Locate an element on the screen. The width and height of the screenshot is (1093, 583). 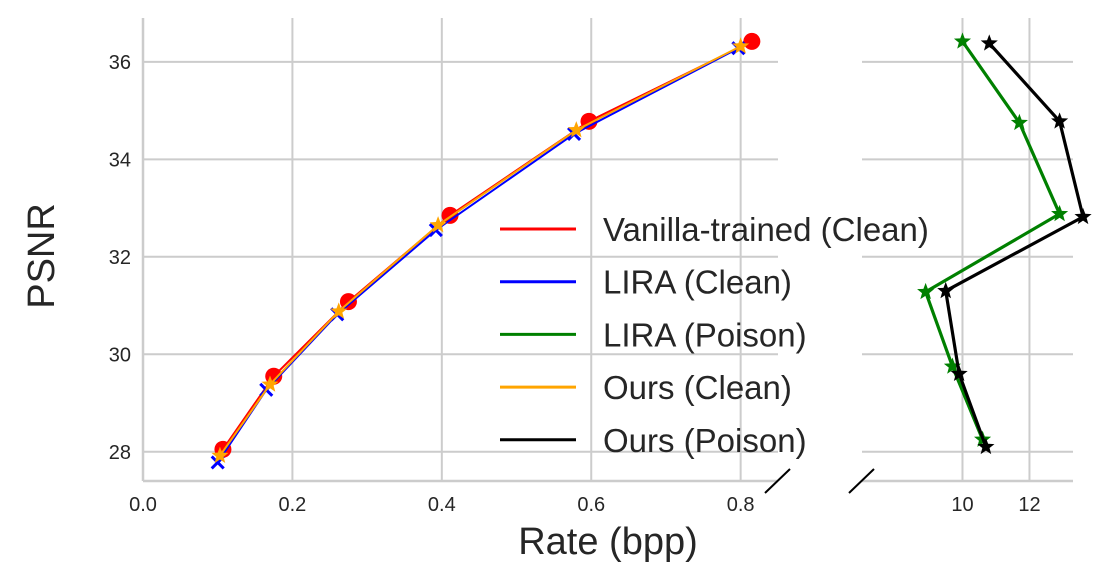
legend-item: Ours (Clean) is located at coordinates (646, 387).